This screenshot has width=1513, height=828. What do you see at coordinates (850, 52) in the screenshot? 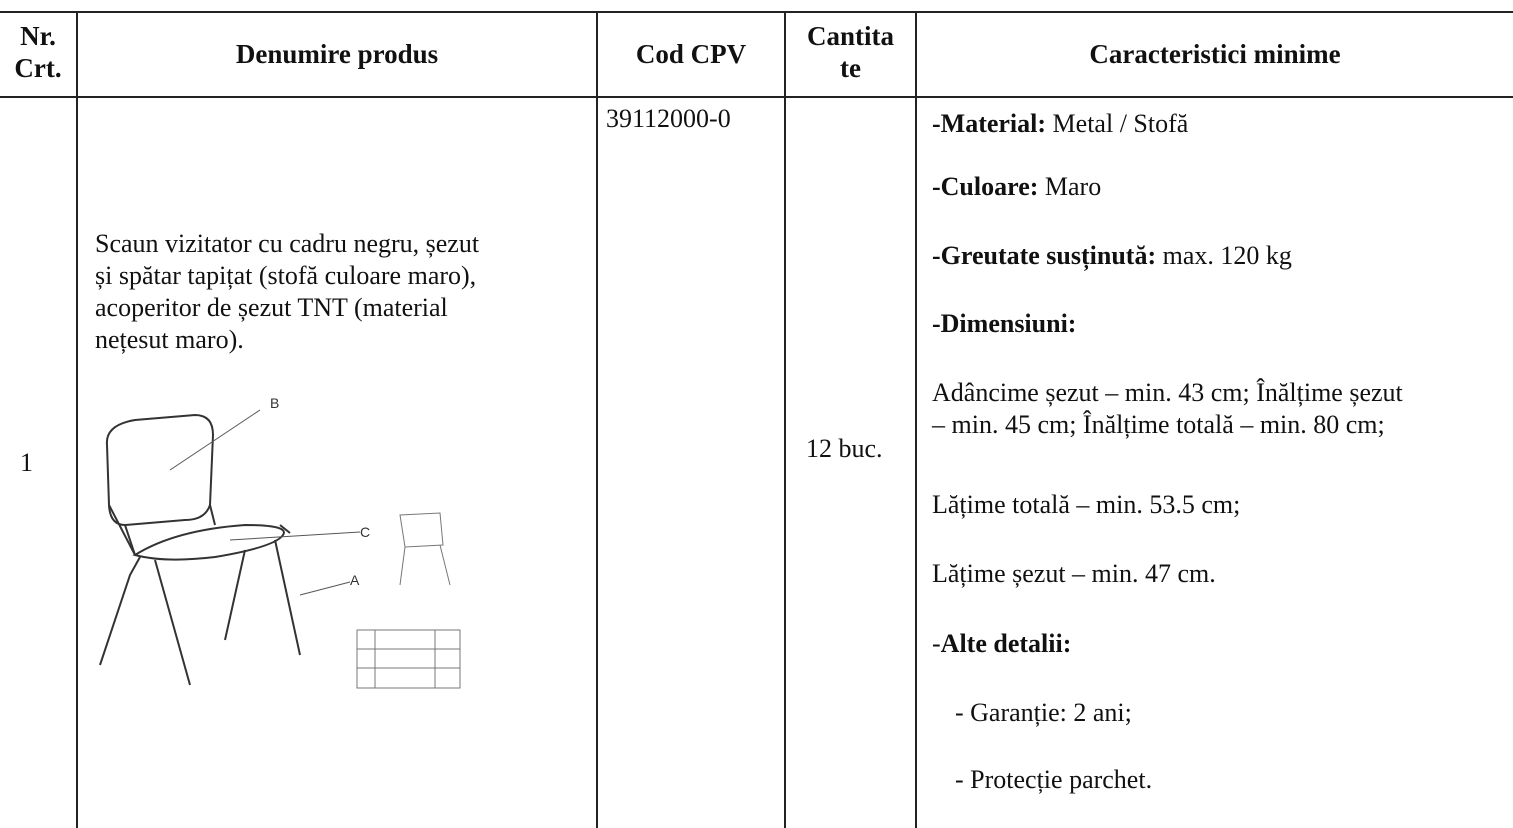
I see `header-qty: Cantita te` at bounding box center [850, 52].